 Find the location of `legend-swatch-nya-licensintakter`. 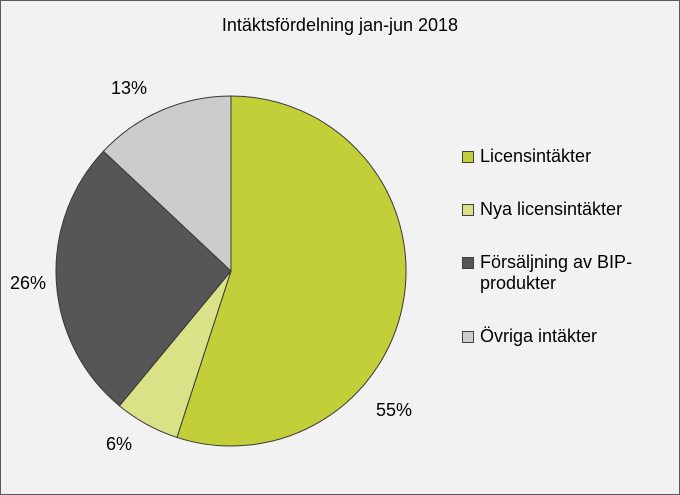

legend-swatch-nya-licensintakter is located at coordinates (468, 210).